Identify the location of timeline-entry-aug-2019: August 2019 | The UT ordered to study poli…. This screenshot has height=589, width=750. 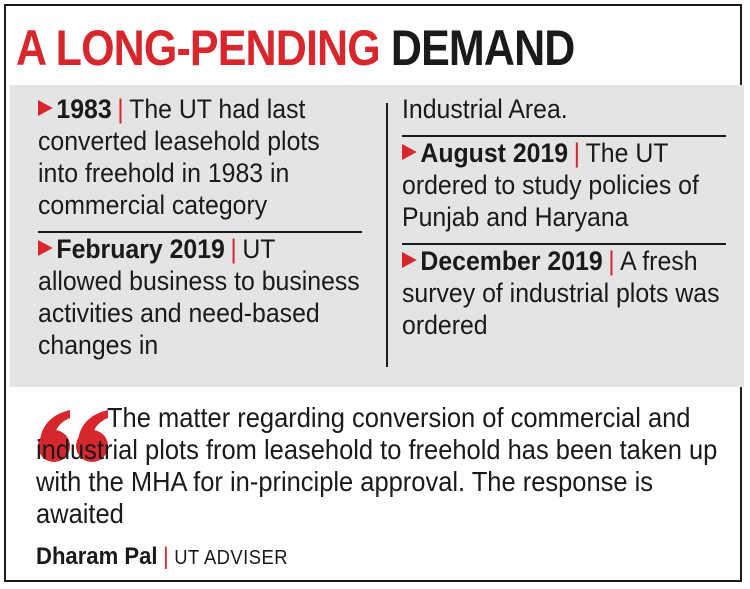
(564, 185).